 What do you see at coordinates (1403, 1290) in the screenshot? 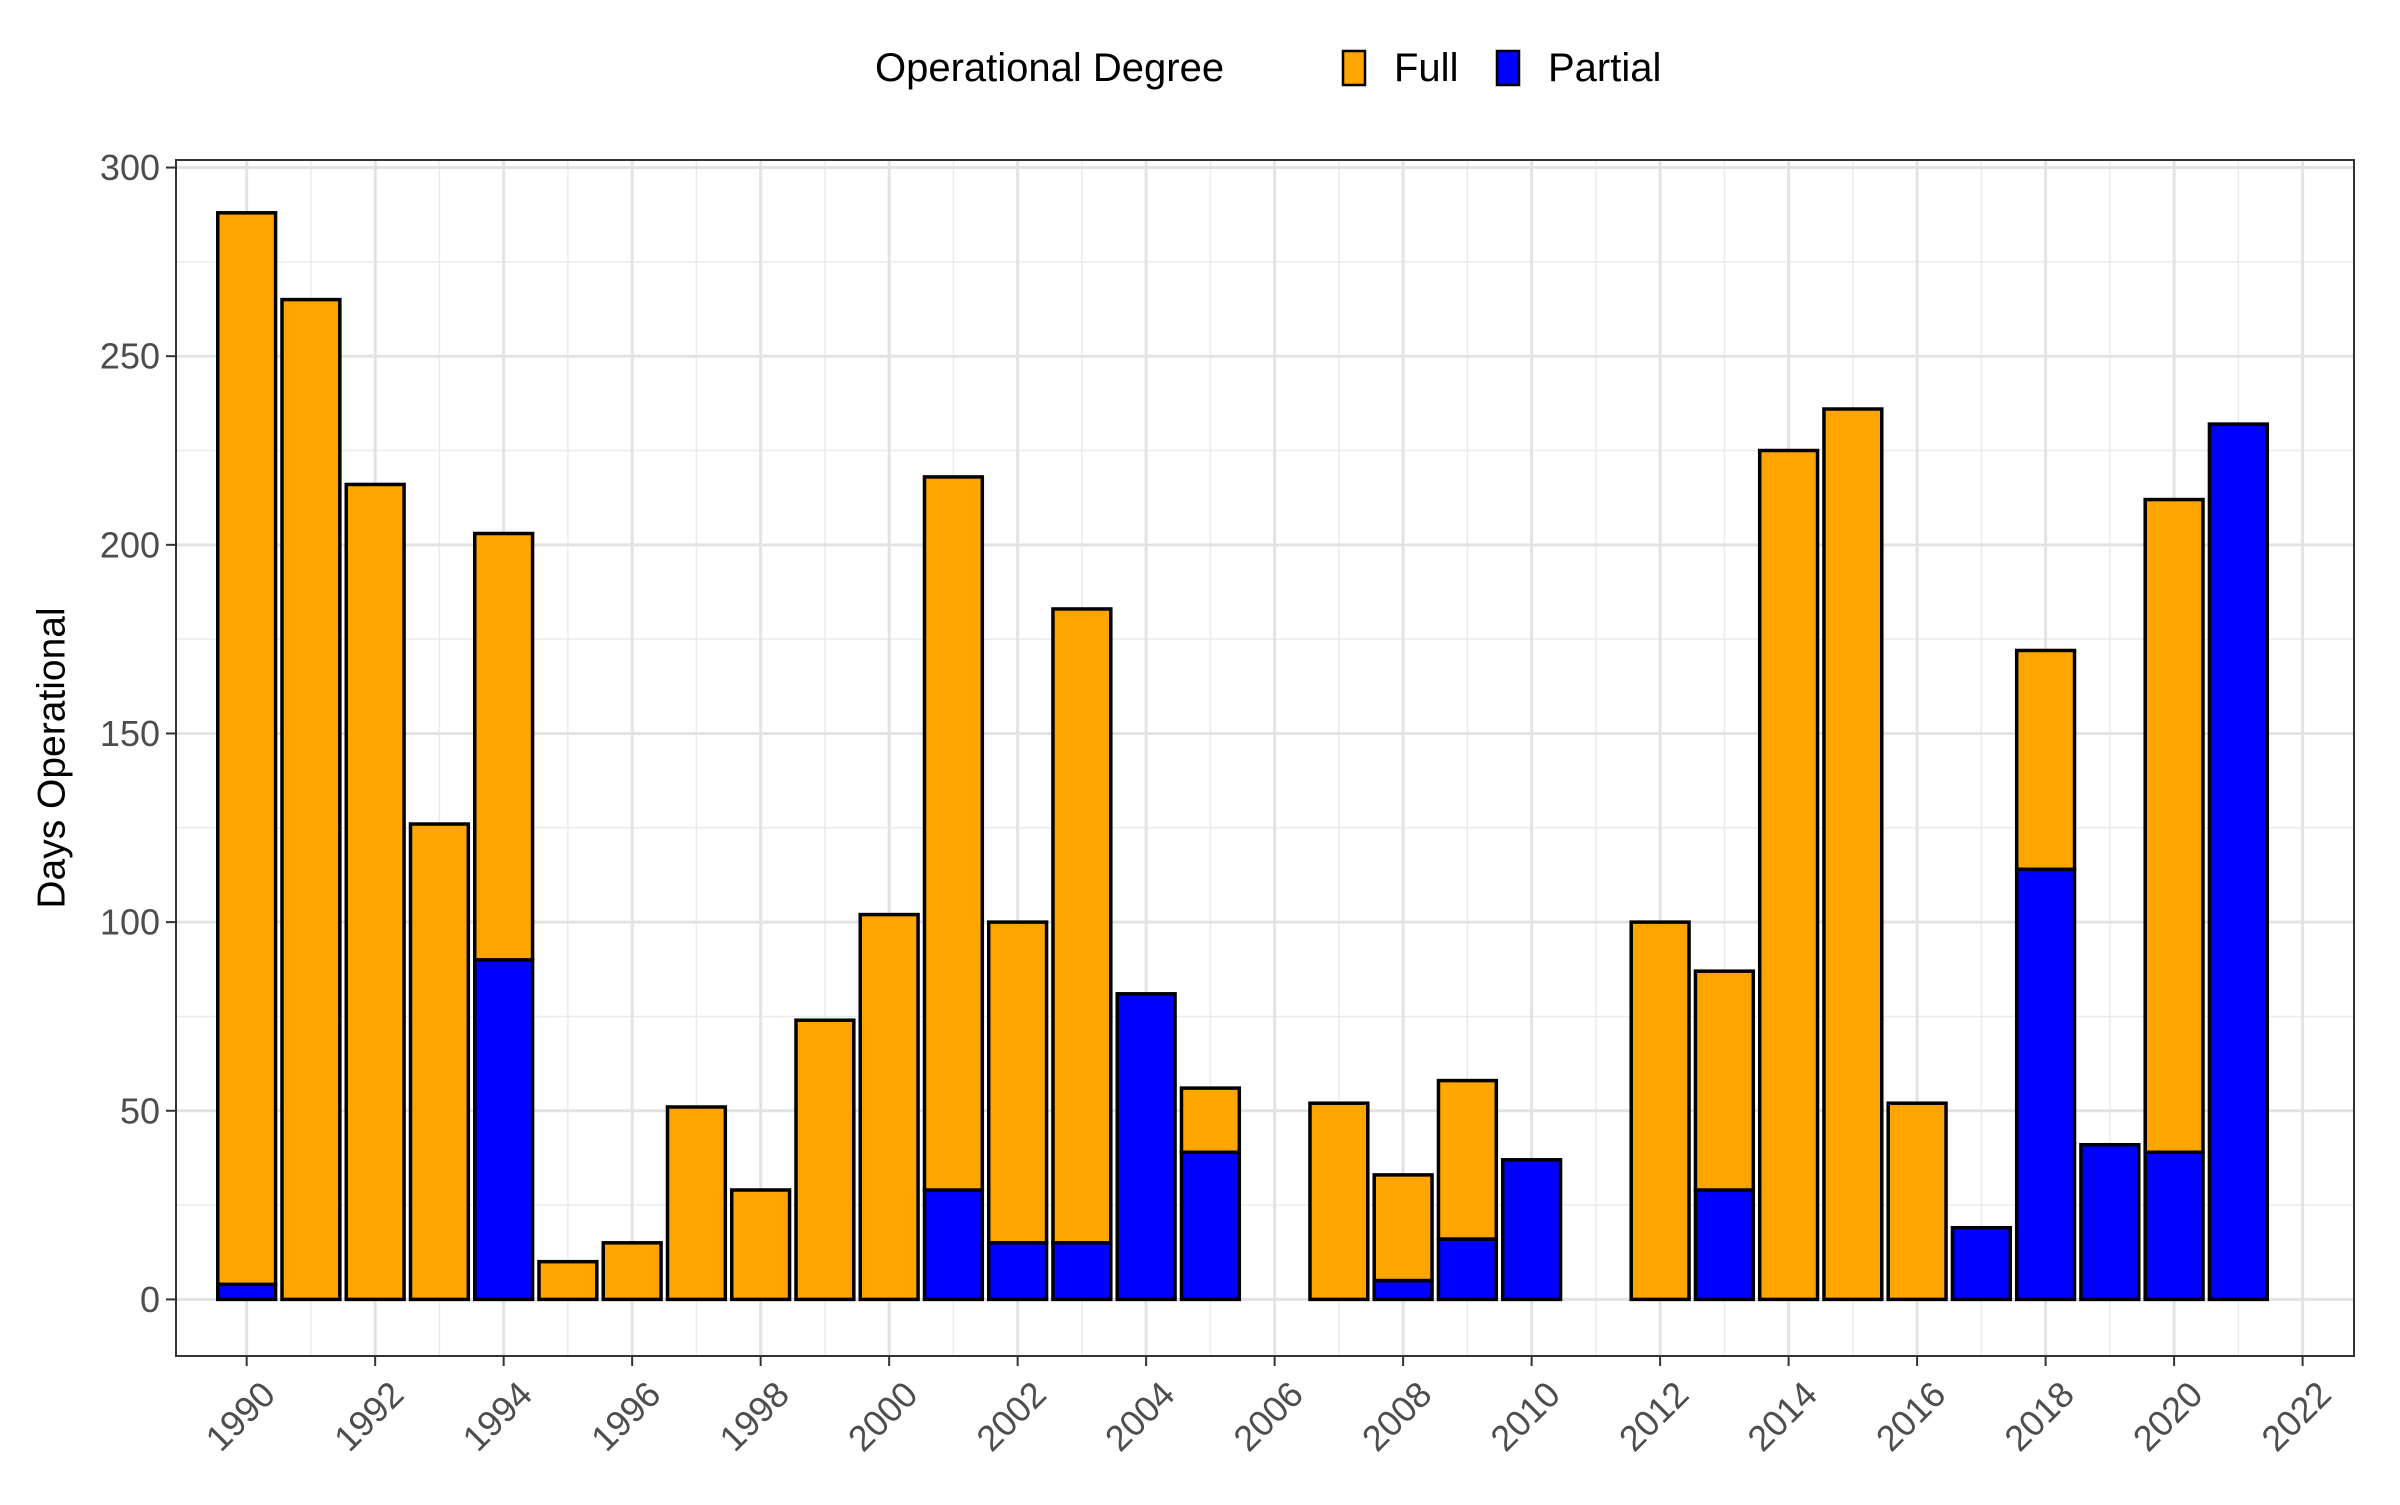
I see `bar-partial-2008` at bounding box center [1403, 1290].